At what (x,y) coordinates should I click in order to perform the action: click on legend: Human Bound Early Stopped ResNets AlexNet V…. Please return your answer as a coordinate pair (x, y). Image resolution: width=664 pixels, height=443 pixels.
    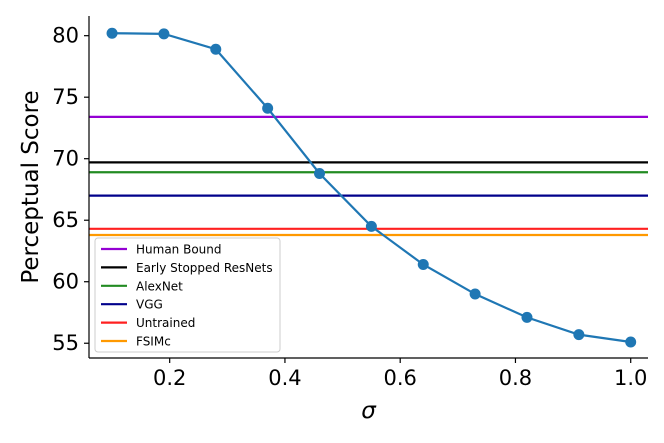
    Looking at the image, I should click on (187, 295).